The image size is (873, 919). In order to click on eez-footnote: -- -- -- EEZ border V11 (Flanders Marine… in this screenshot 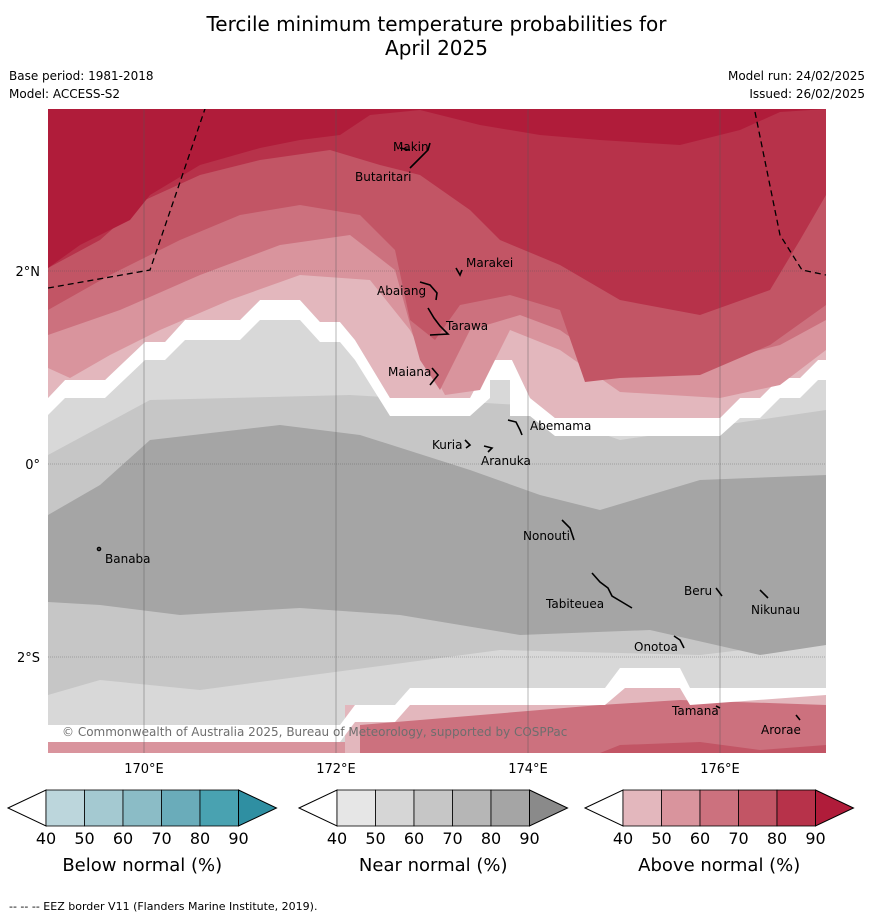, I will do `click(163, 906)`.